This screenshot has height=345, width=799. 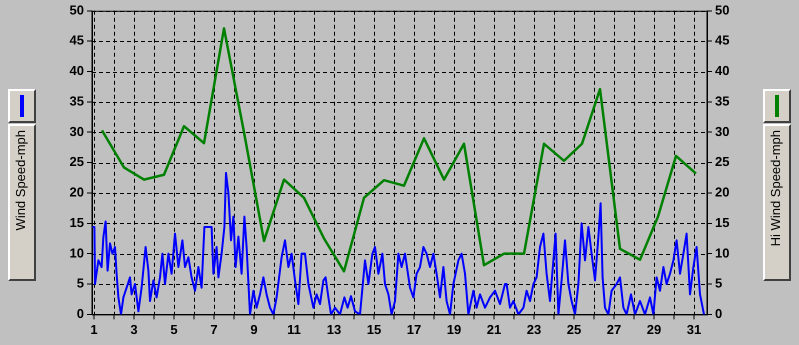 What do you see at coordinates (77, 131) in the screenshot?
I see `y-tick-label: 30` at bounding box center [77, 131].